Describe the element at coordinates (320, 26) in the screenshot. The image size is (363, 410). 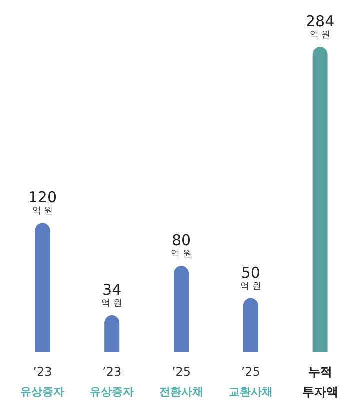
I see `data-label: 284 억 원` at that location.